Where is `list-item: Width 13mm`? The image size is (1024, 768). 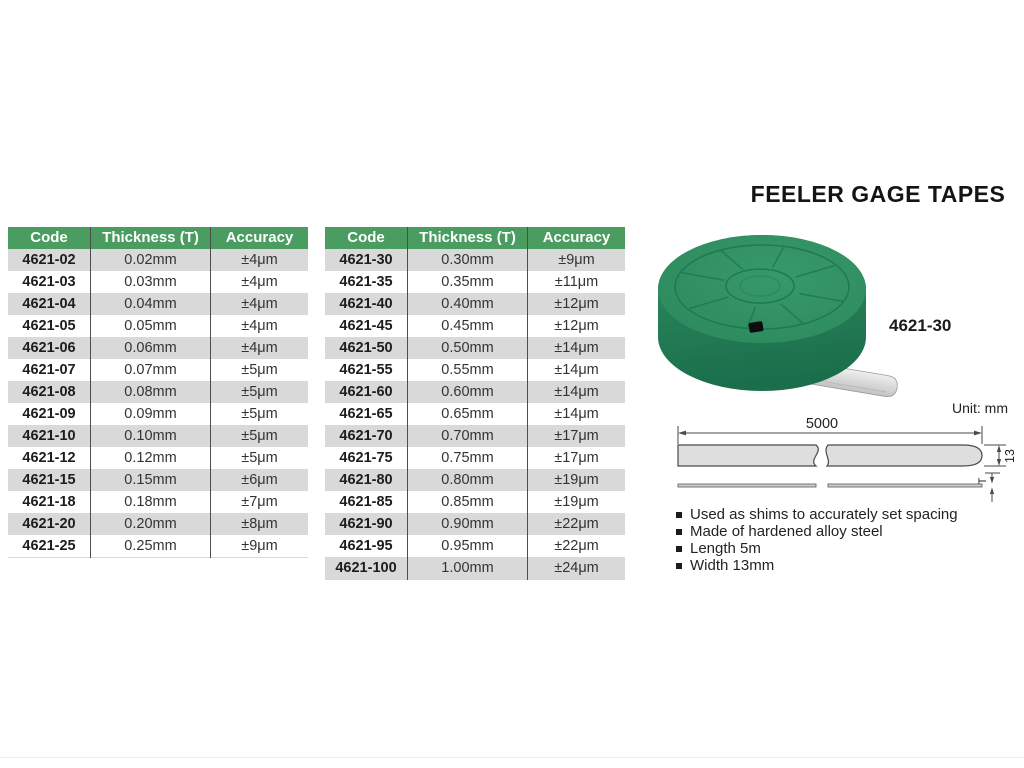
list-item: Width 13mm is located at coordinates (817, 565).